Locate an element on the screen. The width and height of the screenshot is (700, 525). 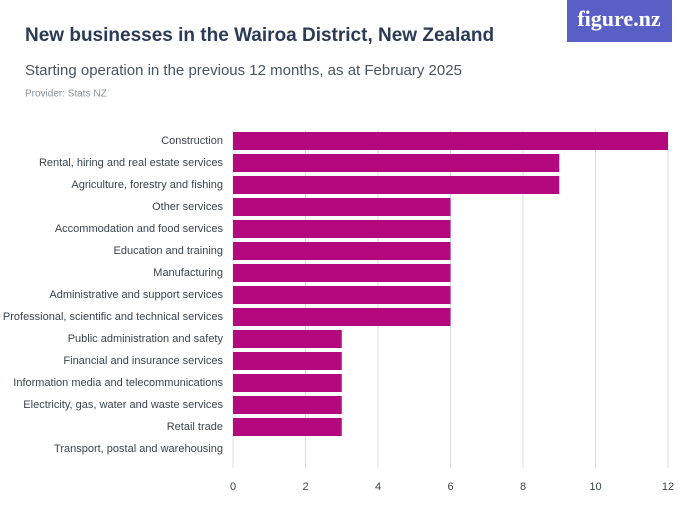
x-tick-label: 8 is located at coordinates (523, 487).